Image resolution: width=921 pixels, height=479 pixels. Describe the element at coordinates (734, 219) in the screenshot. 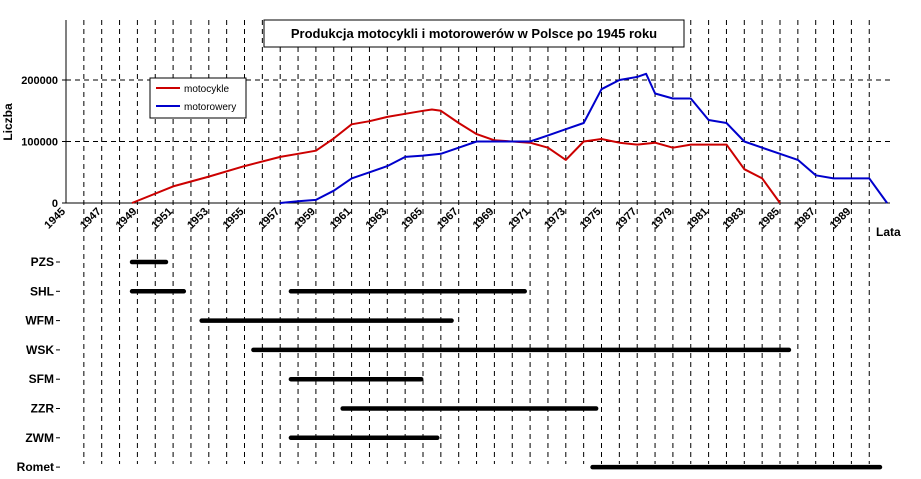

I see `x-tick-label: 1983` at that location.